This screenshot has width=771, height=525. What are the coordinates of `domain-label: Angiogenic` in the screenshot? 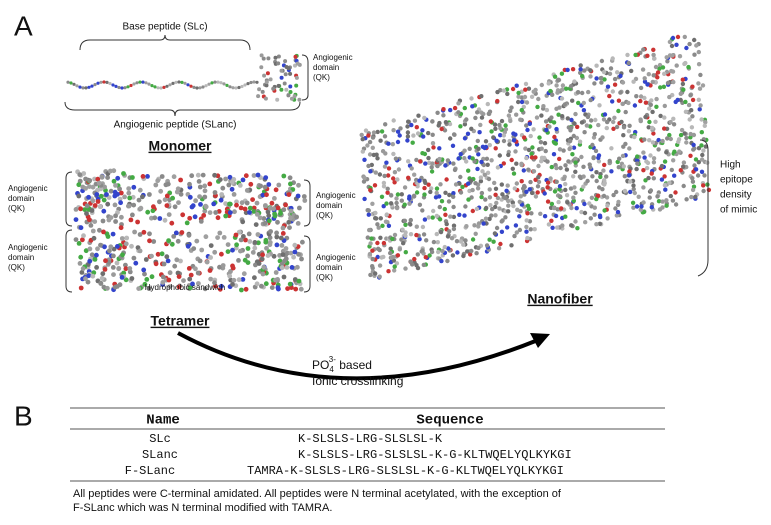 It's located at (336, 195).